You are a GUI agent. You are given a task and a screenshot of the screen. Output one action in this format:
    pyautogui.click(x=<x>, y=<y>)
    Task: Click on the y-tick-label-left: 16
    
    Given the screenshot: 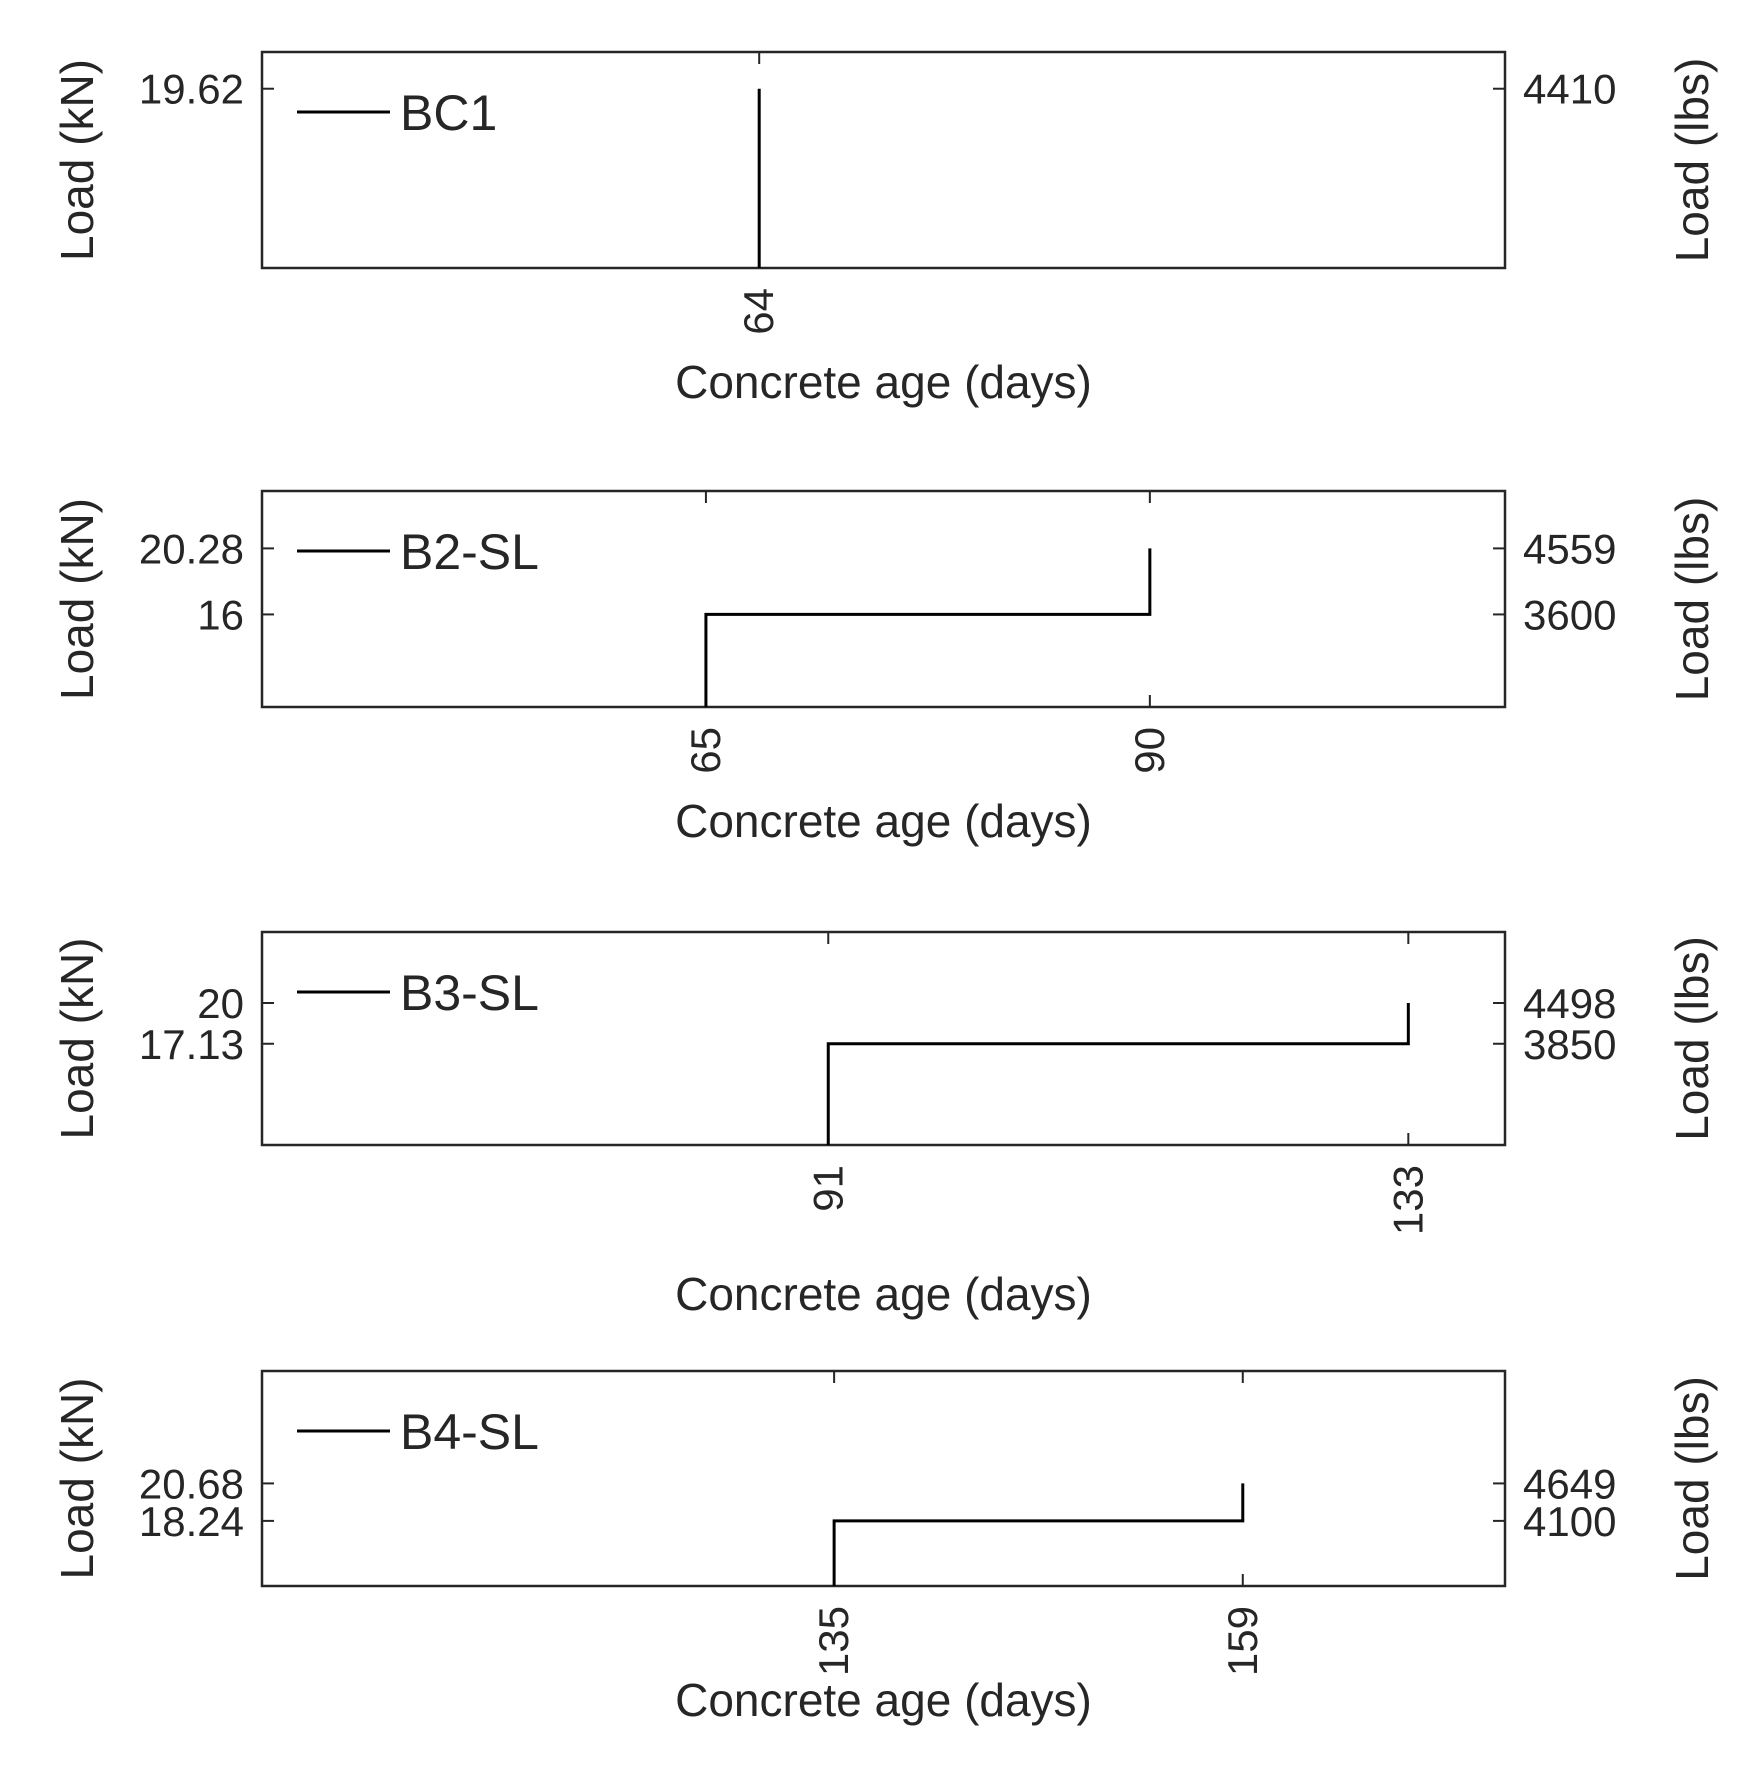 What is the action you would take?
    pyautogui.click(x=220, y=614)
    